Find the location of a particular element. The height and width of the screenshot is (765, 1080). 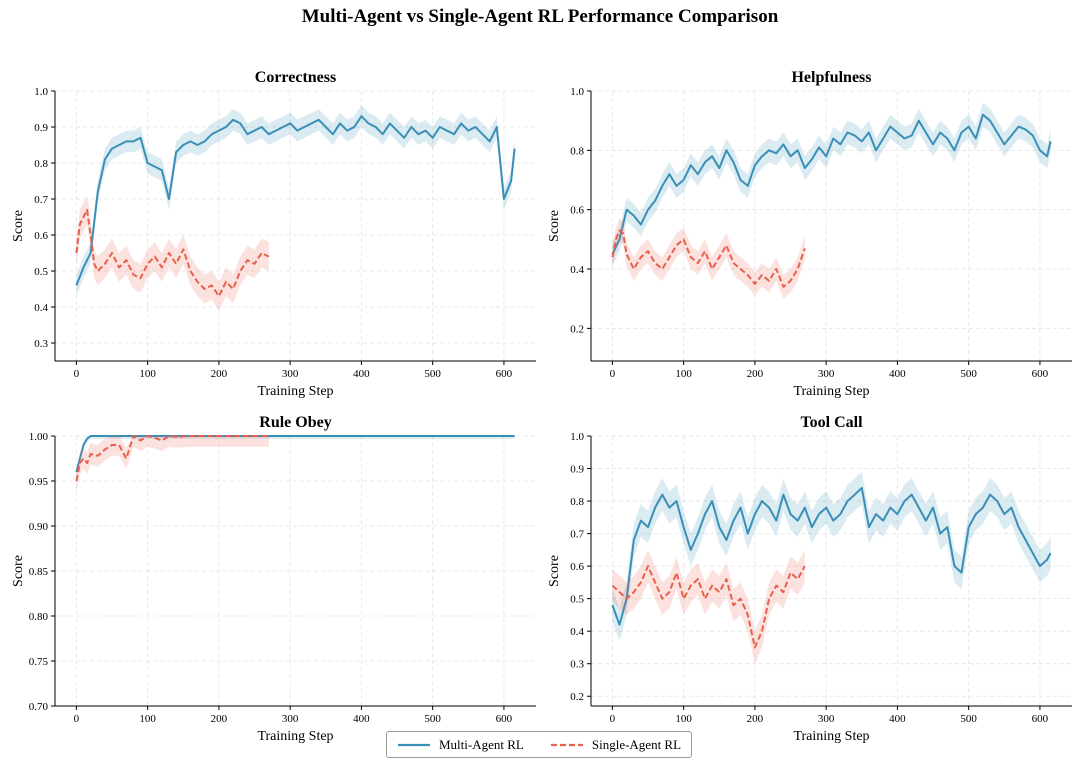

legend-swatch-solid-line is located at coordinates (414, 744).